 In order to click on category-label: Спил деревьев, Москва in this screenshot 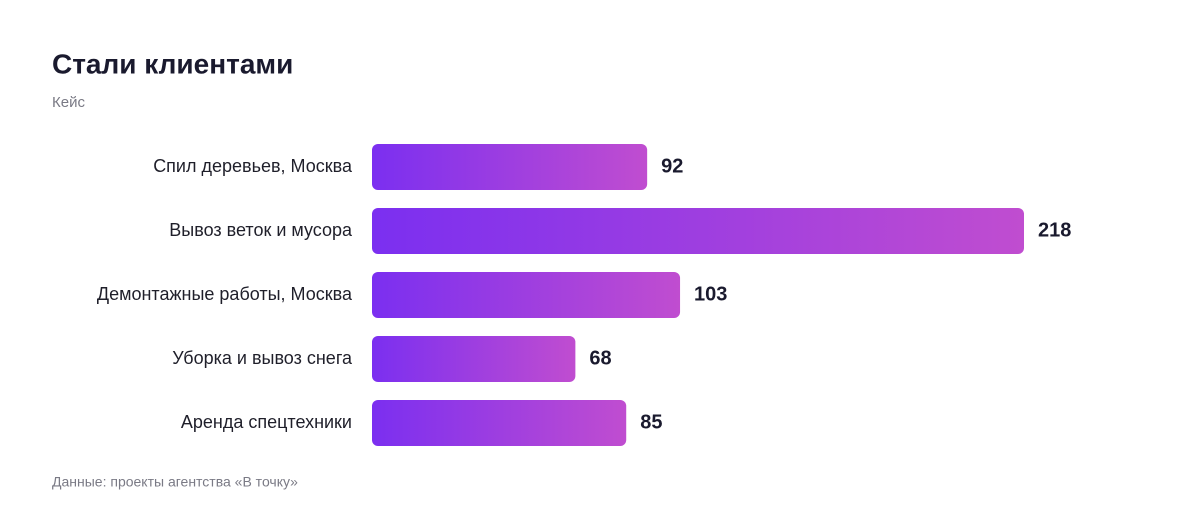, I will do `click(253, 166)`.